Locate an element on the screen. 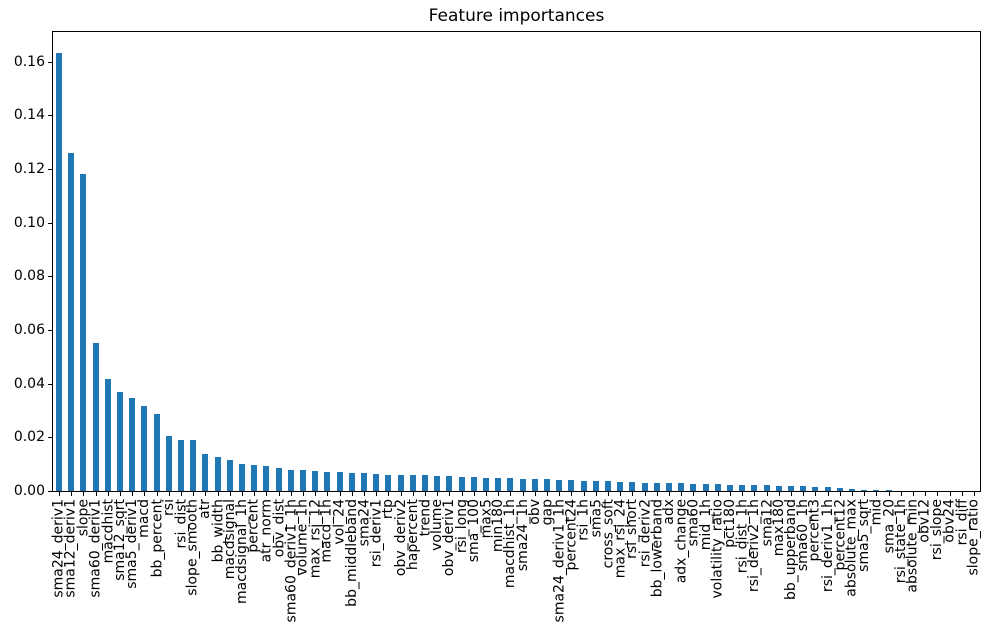 Image resolution: width=991 pixels, height=636 pixels. bar-sma24_1h is located at coordinates (523, 485).